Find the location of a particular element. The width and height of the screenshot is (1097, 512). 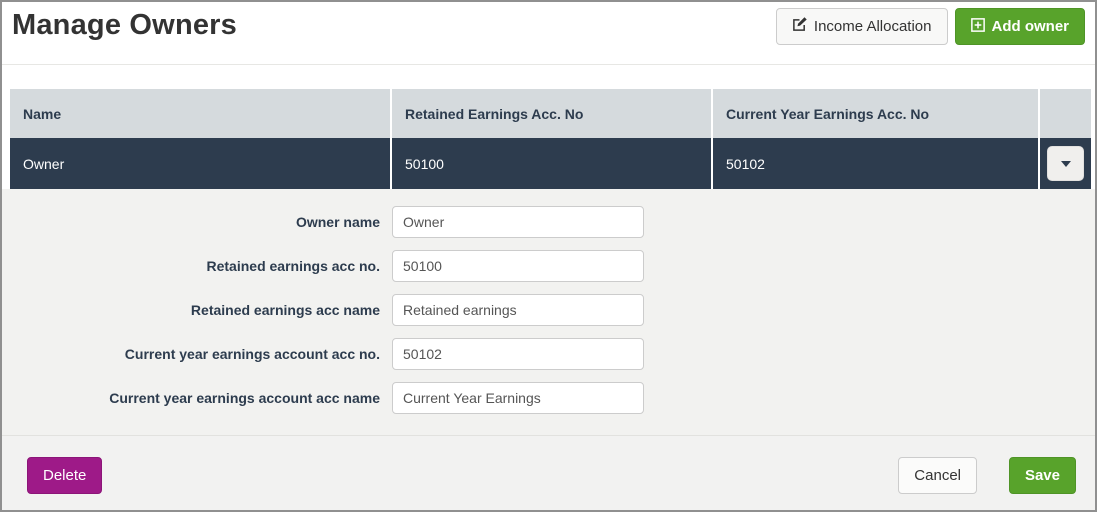

column-header-retained-earnings: Retained Earnings Acc. No is located at coordinates (550, 113).